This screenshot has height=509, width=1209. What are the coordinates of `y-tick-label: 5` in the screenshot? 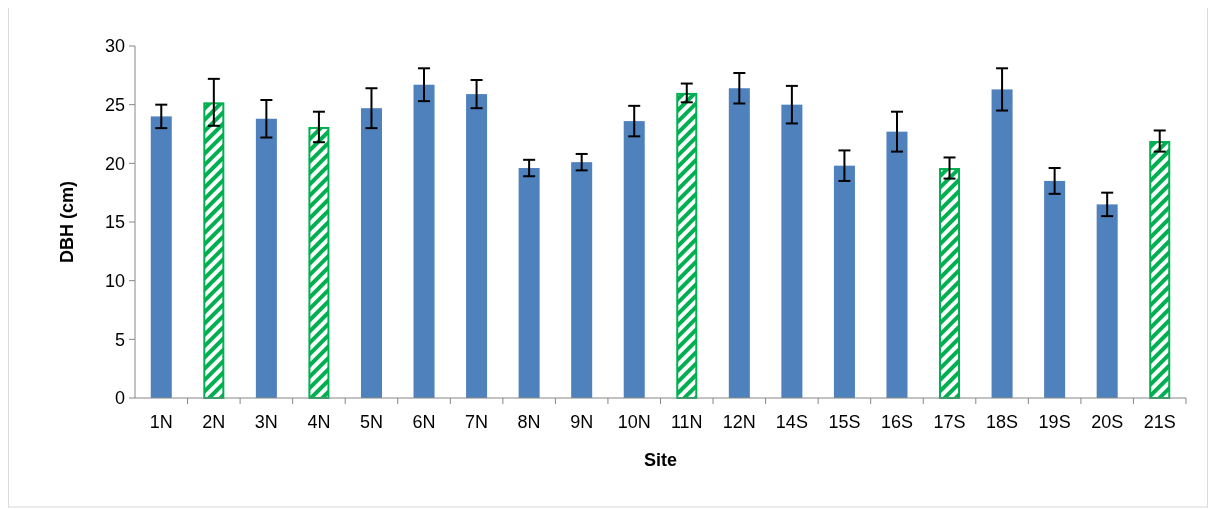 It's located at (119, 339).